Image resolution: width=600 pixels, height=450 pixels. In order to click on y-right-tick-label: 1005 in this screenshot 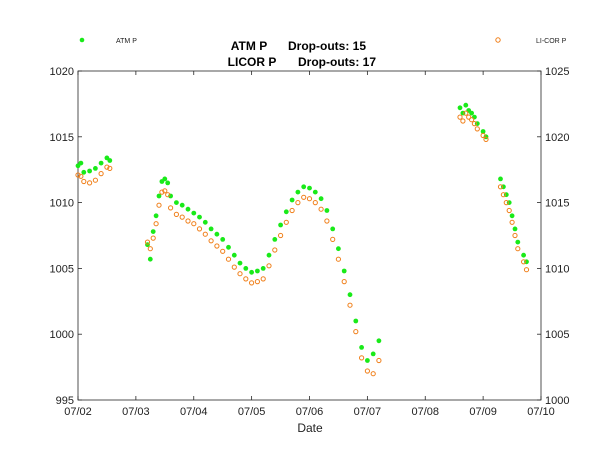, I will do `click(557, 335)`.